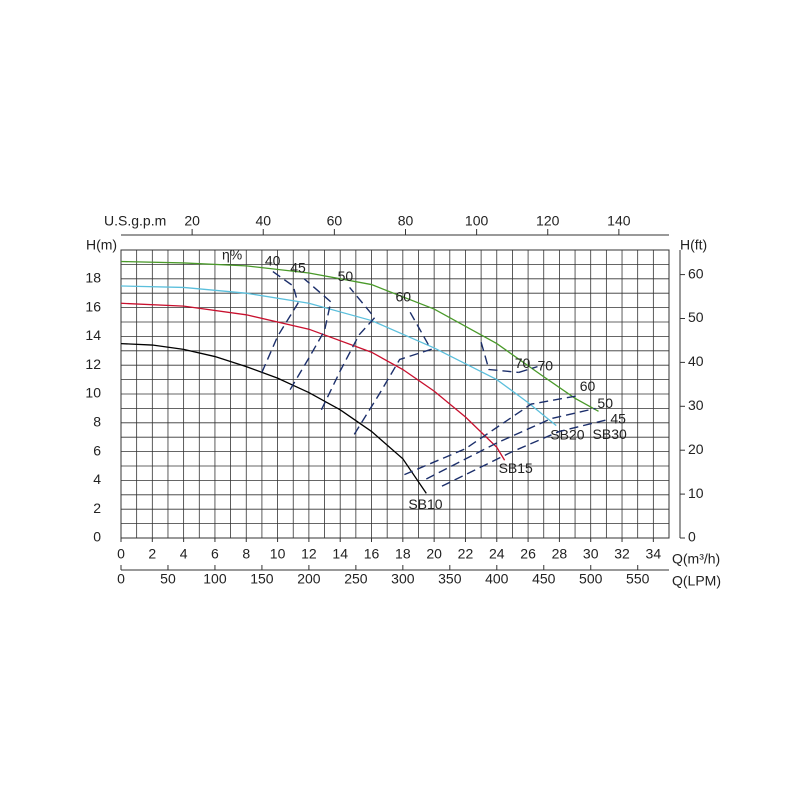 The height and width of the screenshot is (800, 800). What do you see at coordinates (567, 434) in the screenshot?
I see `series-label: SB20` at bounding box center [567, 434].